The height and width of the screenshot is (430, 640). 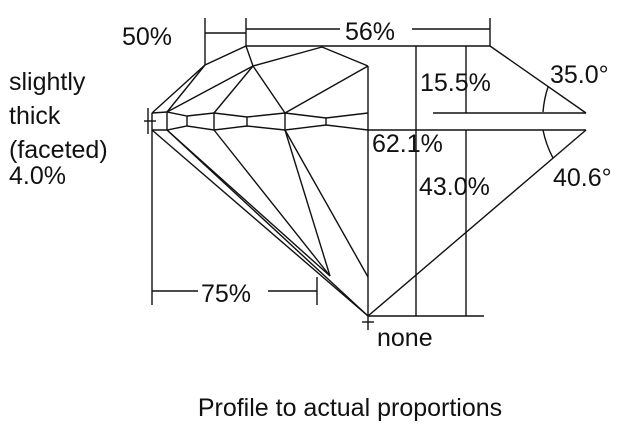 I want to click on girdle-label-line3: (faceted), so click(x=58, y=150).